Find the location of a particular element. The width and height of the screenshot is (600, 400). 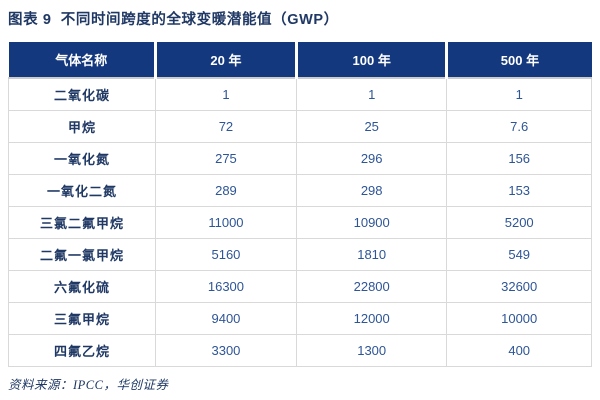

value-cell: 296 is located at coordinates (371, 158).